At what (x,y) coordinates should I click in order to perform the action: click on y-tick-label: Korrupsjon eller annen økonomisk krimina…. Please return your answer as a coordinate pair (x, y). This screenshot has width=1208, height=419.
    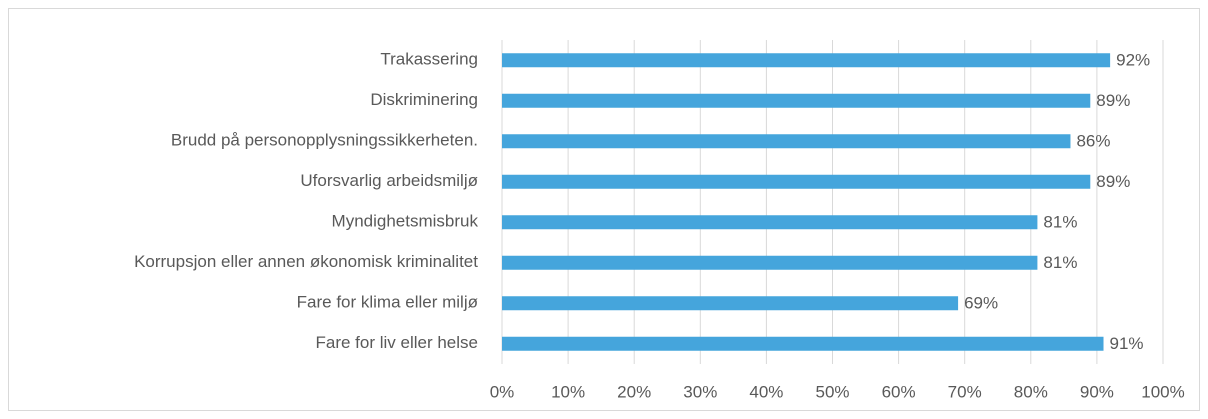
    Looking at the image, I should click on (306, 261).